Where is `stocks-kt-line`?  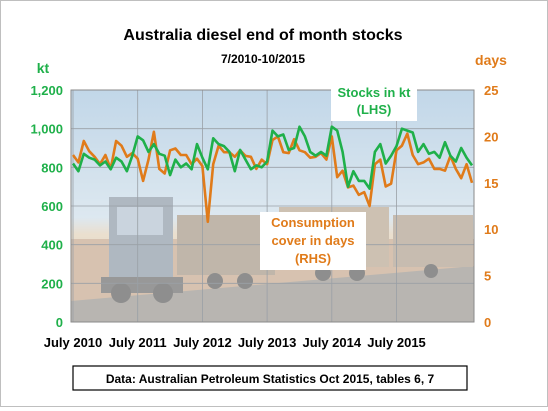
stocks-kt-line is located at coordinates (272, 157).